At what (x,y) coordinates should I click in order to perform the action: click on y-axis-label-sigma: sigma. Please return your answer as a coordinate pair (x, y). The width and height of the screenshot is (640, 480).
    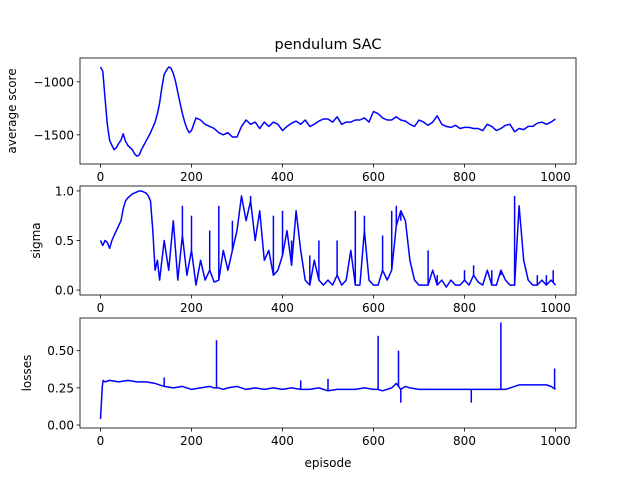
    Looking at the image, I should click on (36, 240).